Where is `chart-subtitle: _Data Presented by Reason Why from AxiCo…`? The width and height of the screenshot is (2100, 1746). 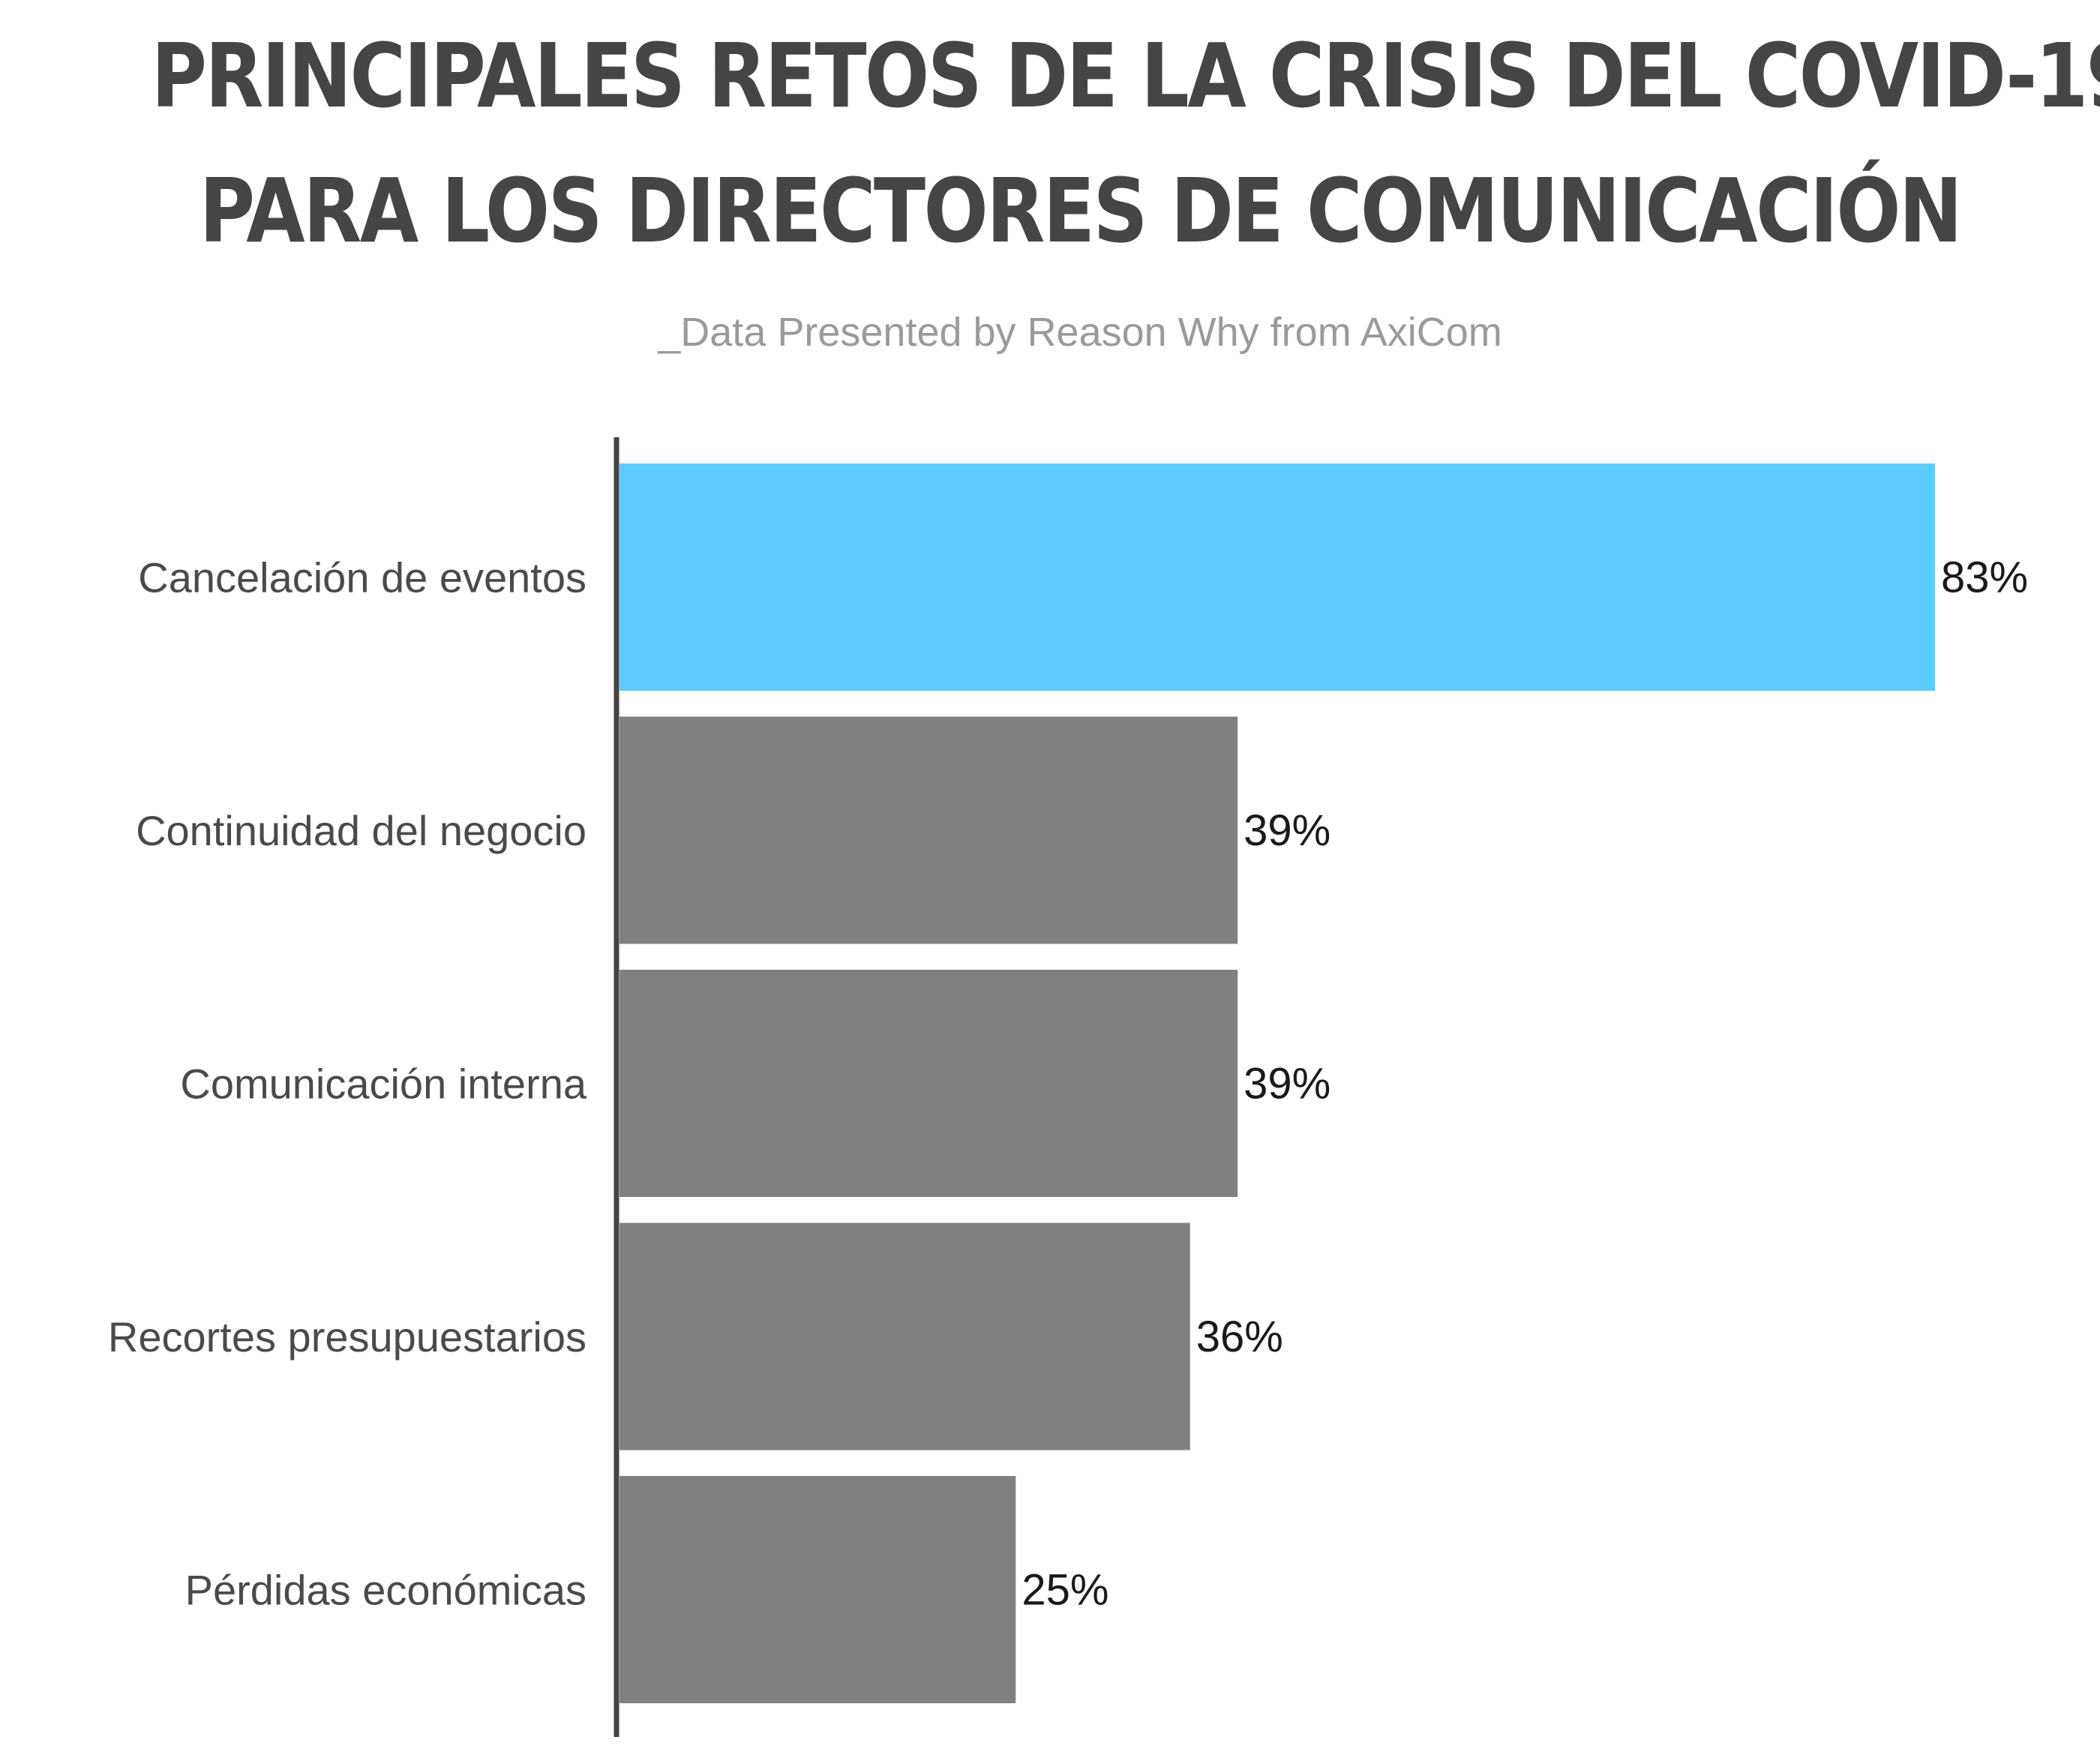 chart-subtitle: _Data Presented by Reason Why from AxiCo… is located at coordinates (1080, 332).